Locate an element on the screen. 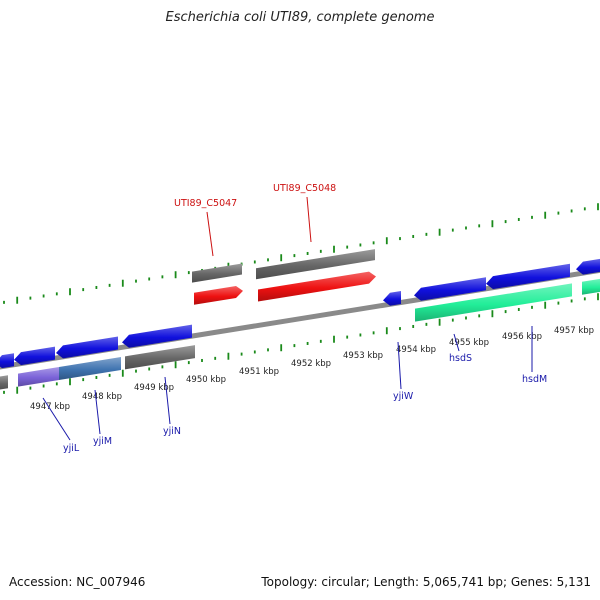 The image size is (600, 600). kbp-label: 4955 kbp is located at coordinates (469, 343).